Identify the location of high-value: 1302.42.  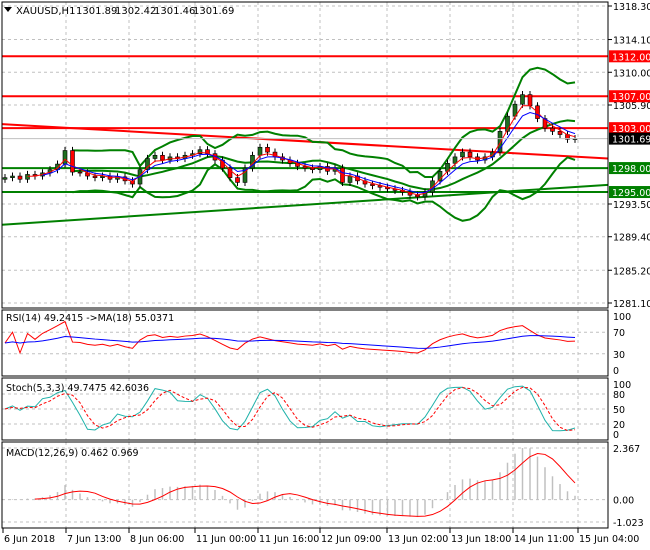
(135, 11).